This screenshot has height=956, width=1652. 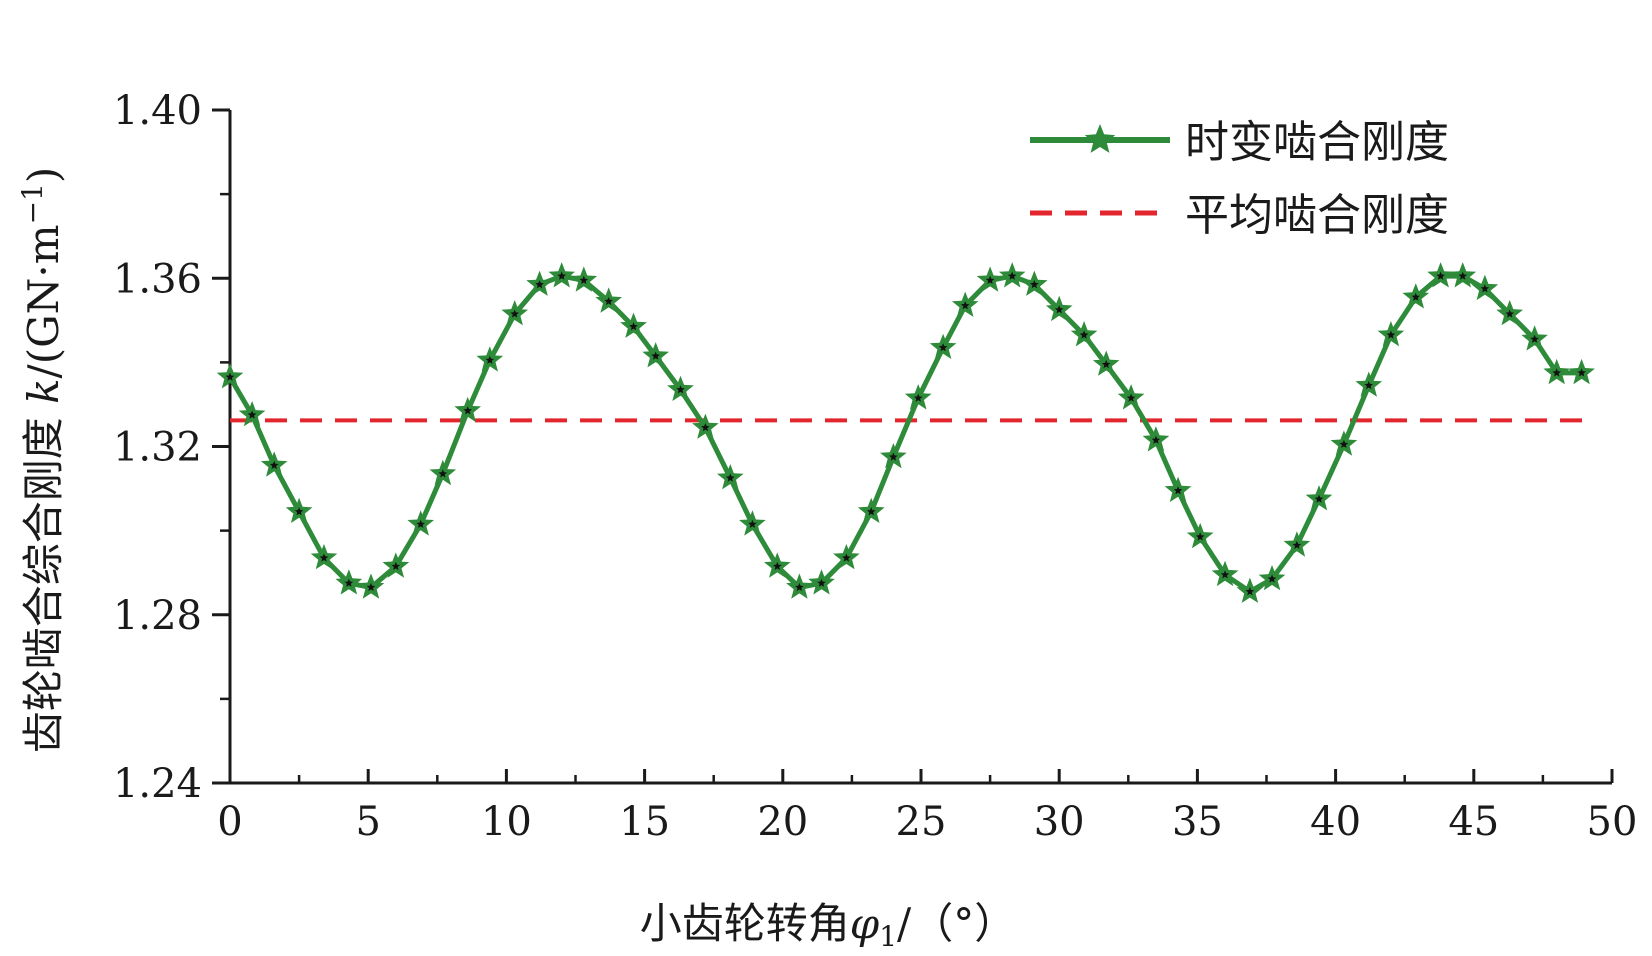 I want to click on y-tick-label: 1.36, so click(x=157, y=279).